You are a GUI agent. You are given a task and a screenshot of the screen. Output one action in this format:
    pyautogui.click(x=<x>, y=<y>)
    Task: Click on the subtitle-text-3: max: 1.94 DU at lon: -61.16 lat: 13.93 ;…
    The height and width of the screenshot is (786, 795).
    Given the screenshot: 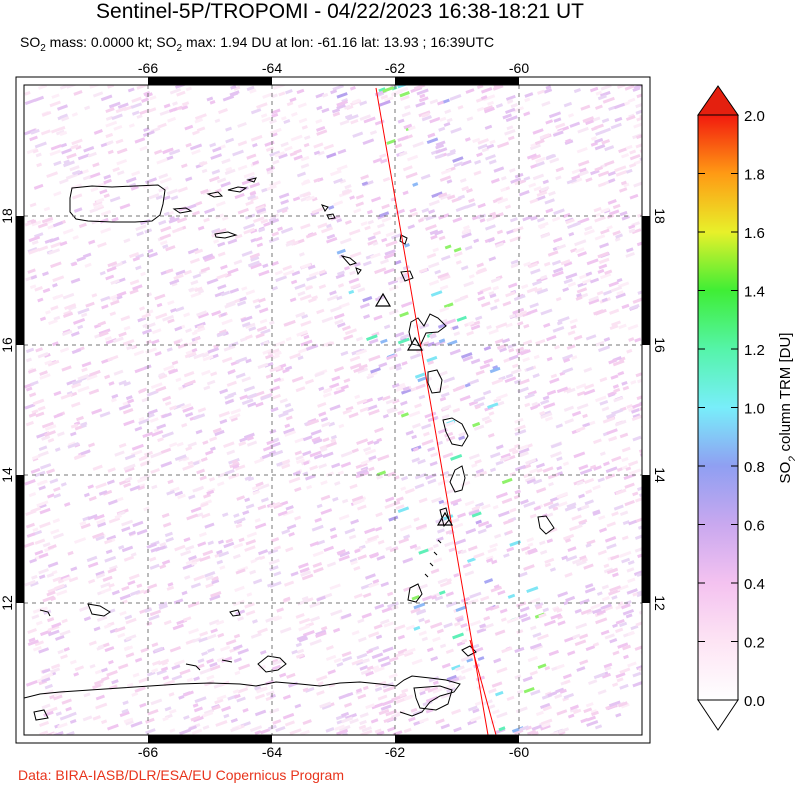 What is the action you would take?
    pyautogui.click(x=338, y=42)
    